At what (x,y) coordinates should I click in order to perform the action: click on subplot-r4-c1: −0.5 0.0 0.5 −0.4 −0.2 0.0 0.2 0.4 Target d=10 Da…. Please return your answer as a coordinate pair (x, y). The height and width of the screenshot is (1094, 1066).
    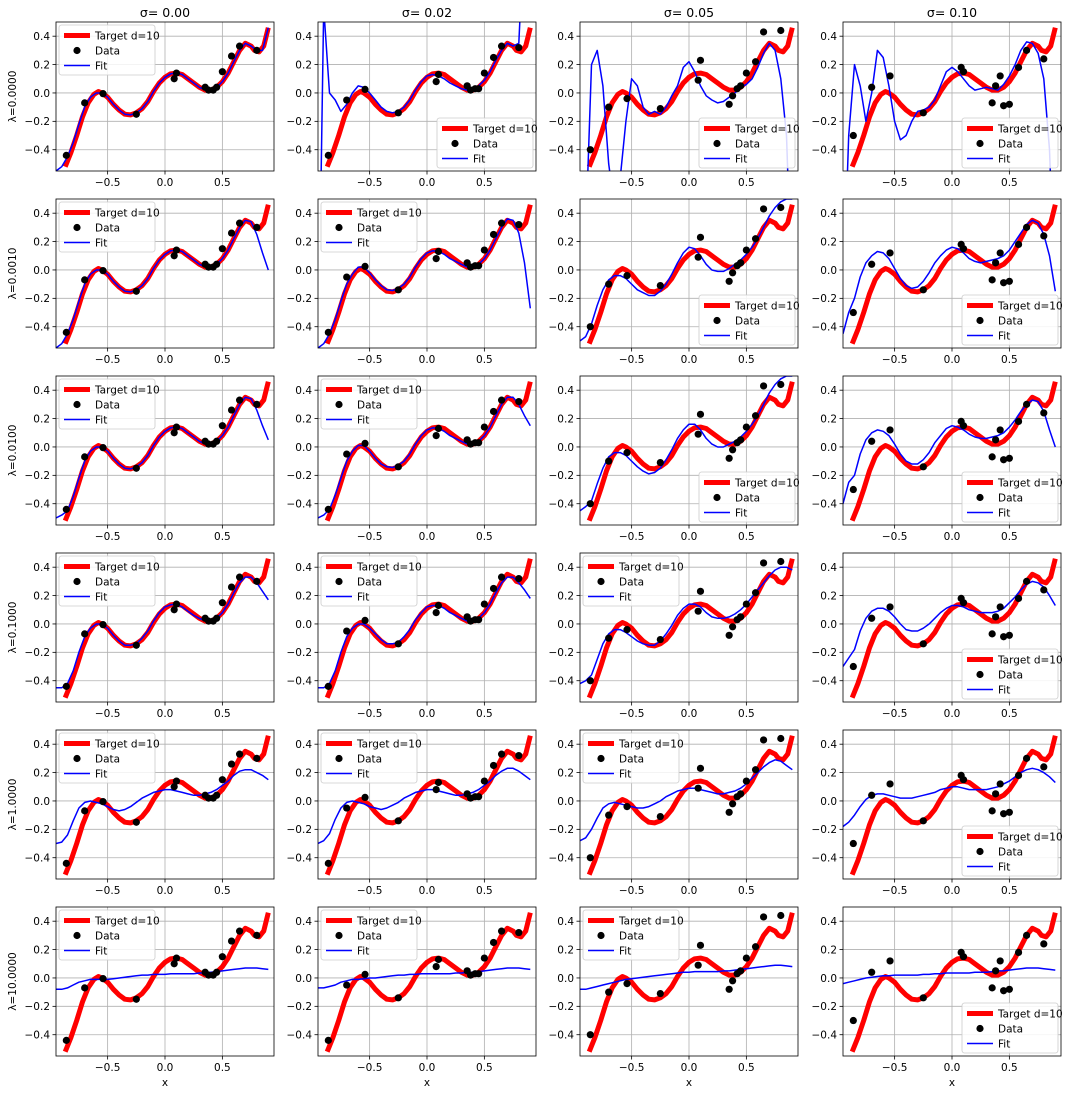
    Looking at the image, I should click on (141, 636).